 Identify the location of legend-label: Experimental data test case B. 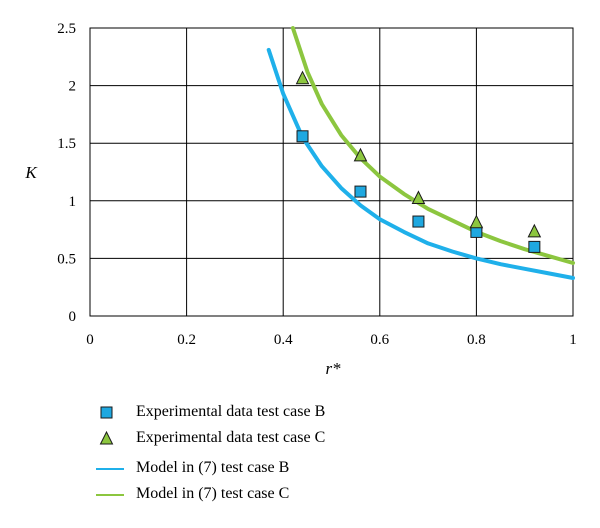
(231, 411).